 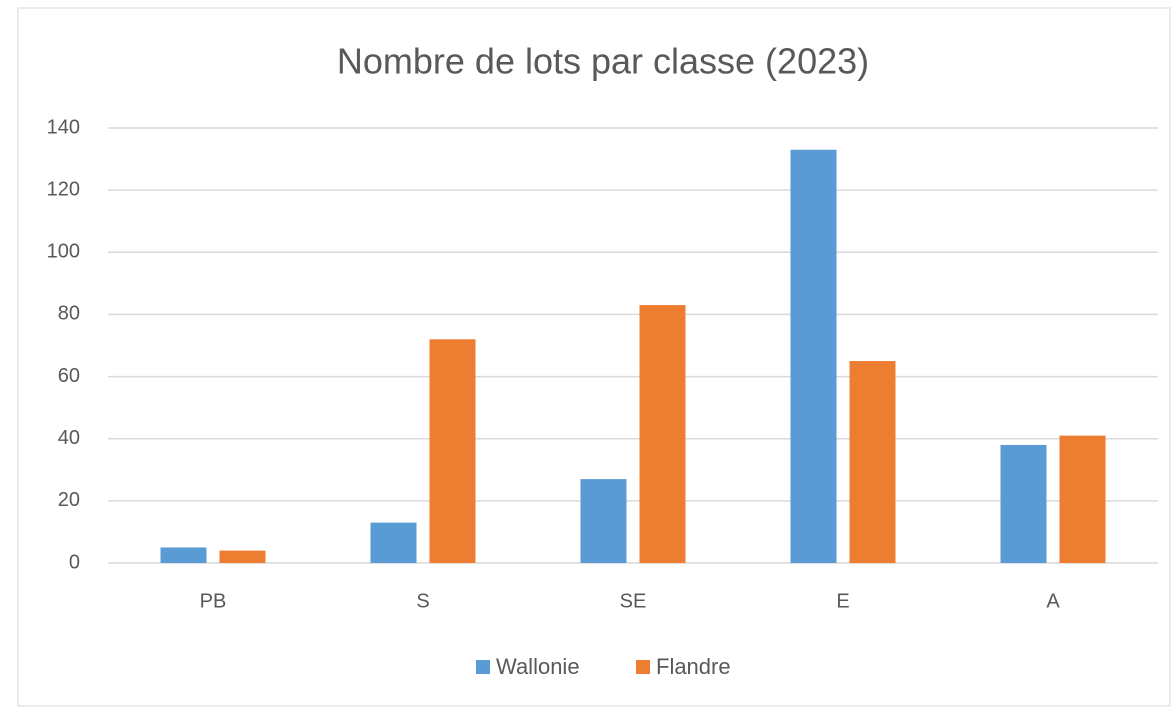 What do you see at coordinates (633, 601) in the screenshot?
I see `x-tick-label: SE` at bounding box center [633, 601].